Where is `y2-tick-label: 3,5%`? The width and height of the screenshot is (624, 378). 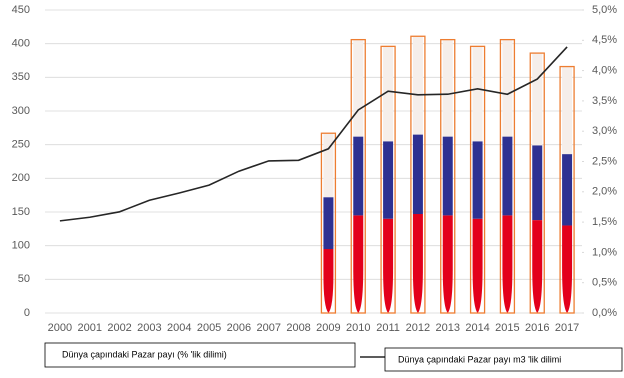 y2-tick-label: 3,5% is located at coordinates (604, 101).